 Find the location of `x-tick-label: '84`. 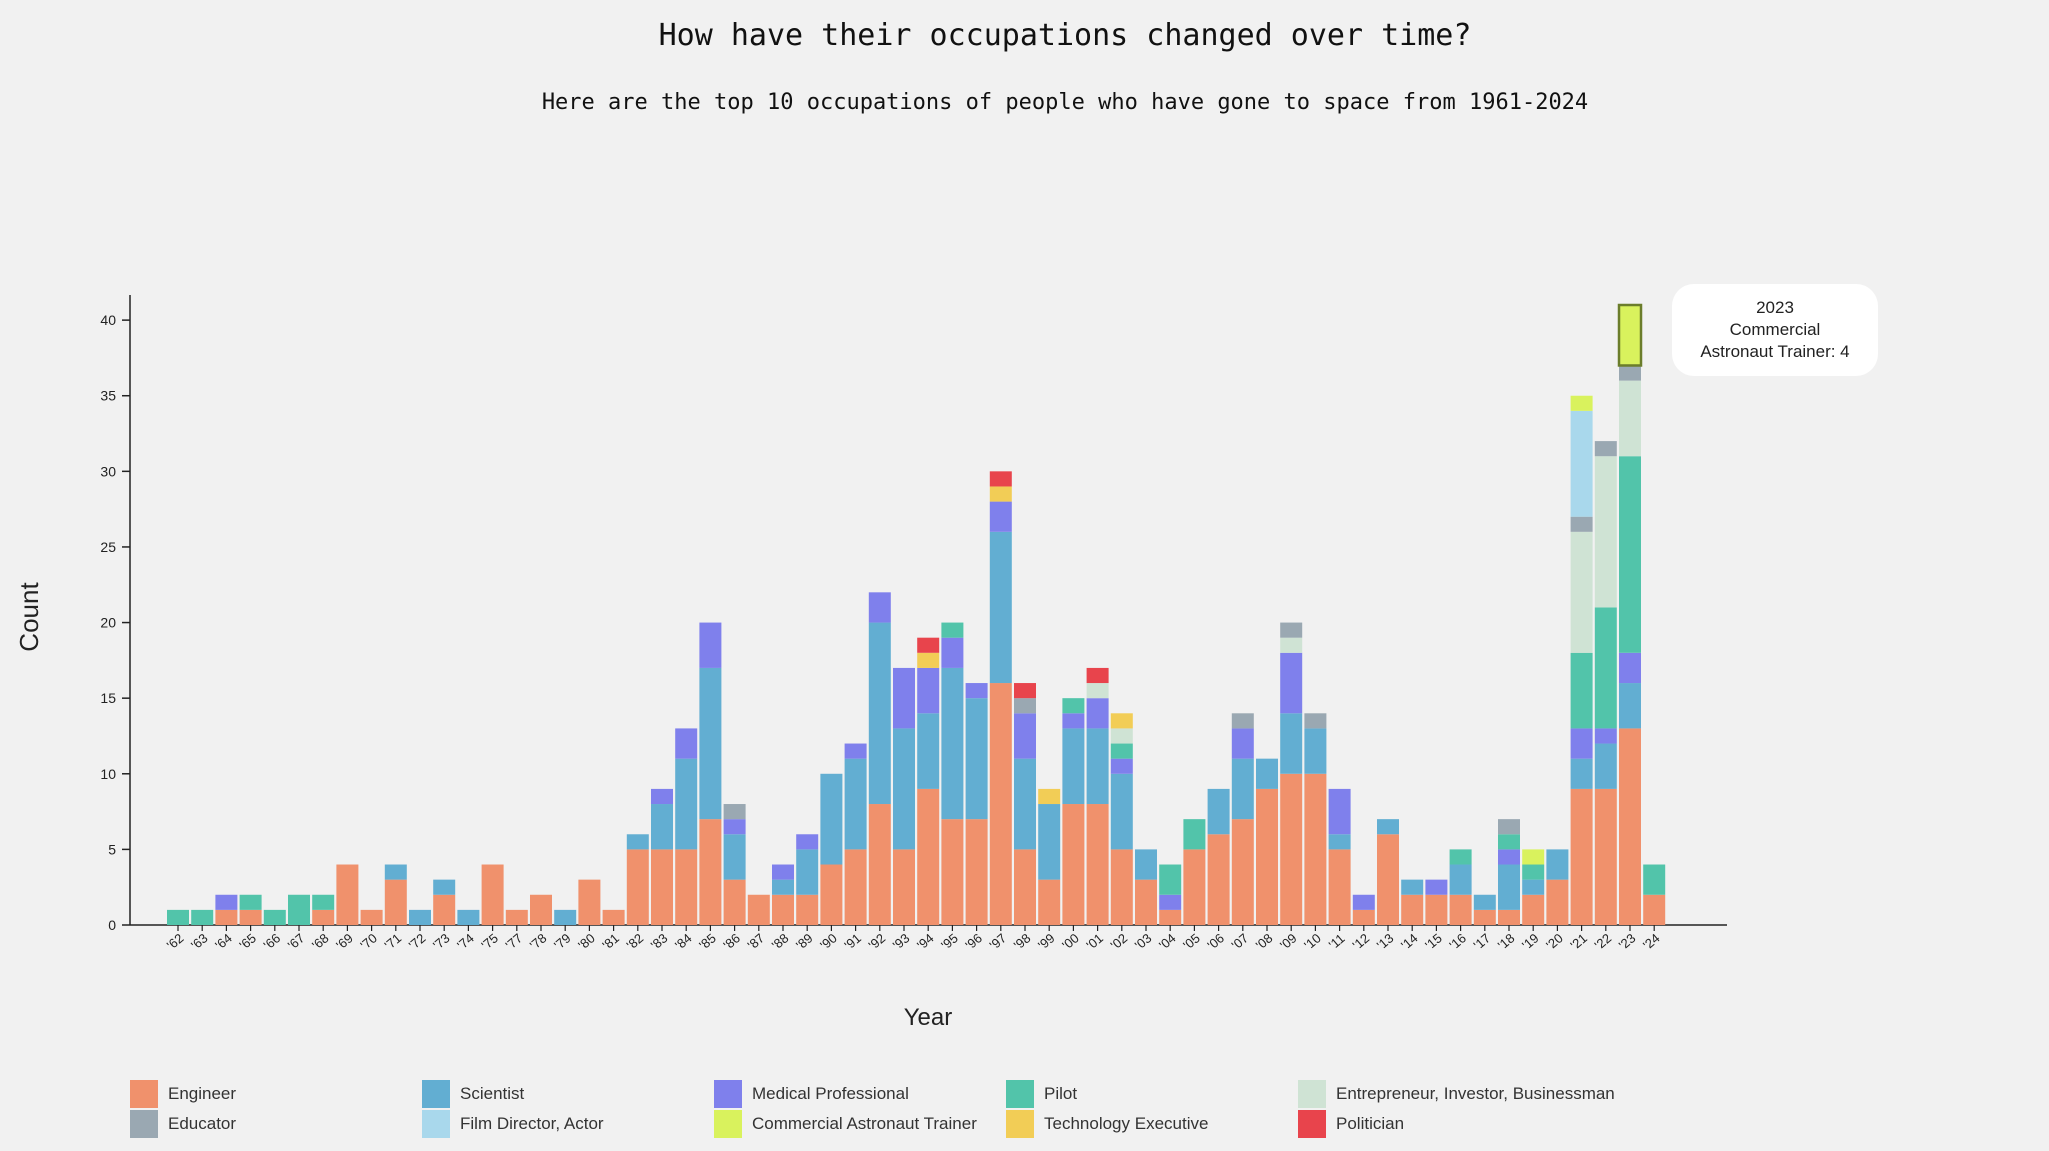

x-tick-label: '84 is located at coordinates (683, 941).